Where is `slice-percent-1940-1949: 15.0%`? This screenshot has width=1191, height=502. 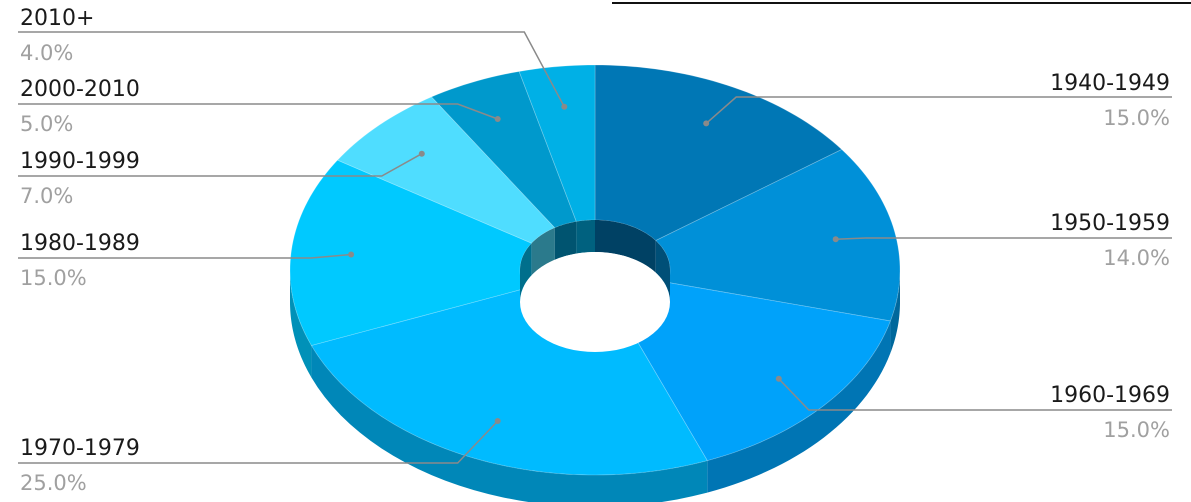 slice-percent-1940-1949: 15.0% is located at coordinates (1136, 118).